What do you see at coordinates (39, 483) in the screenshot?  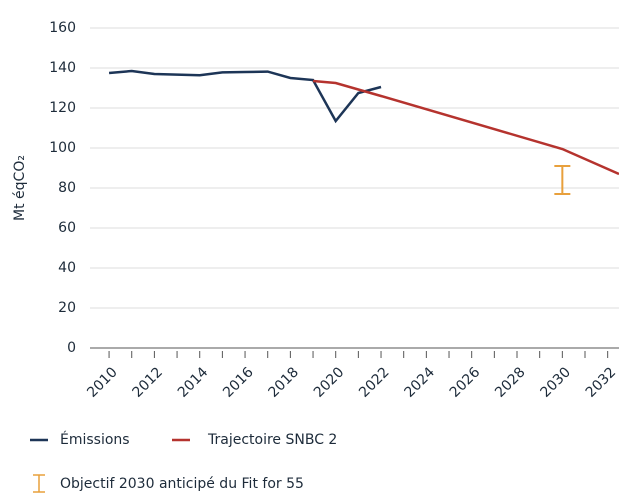 I see `legend-swatch` at bounding box center [39, 483].